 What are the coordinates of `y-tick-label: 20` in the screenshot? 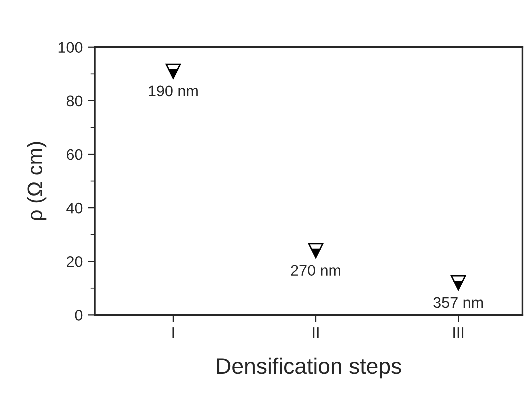 It's located at (75, 262).